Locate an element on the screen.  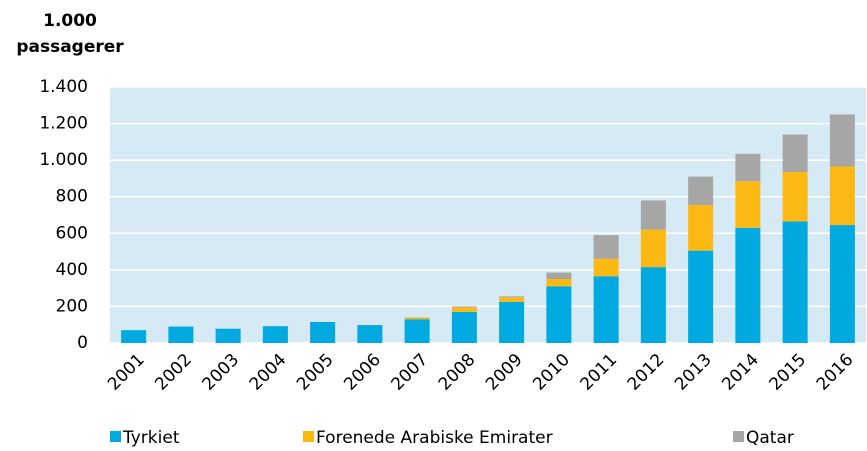
x-tick-label: 2011 is located at coordinates (598, 372).